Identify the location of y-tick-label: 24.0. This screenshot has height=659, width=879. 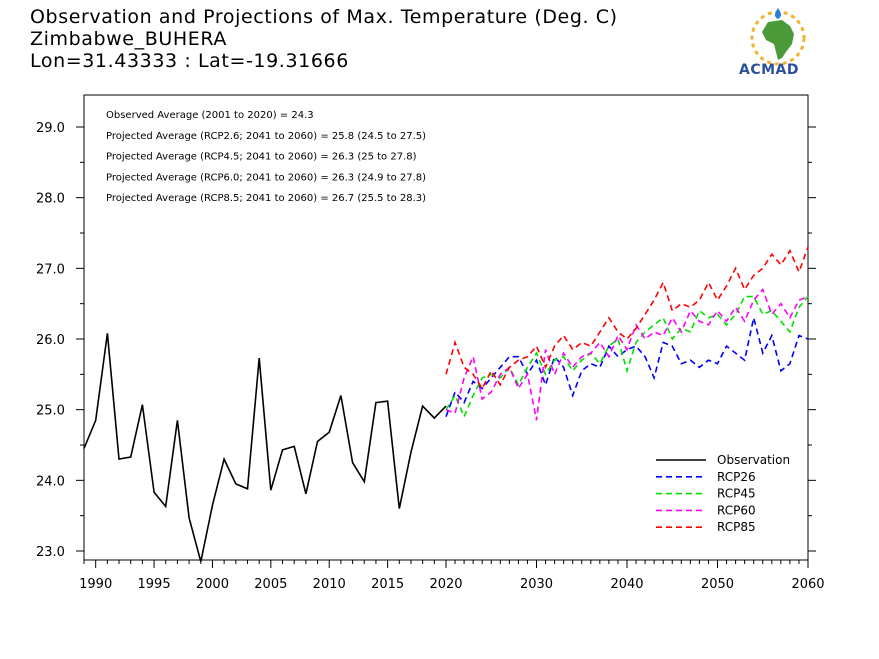
(50, 481).